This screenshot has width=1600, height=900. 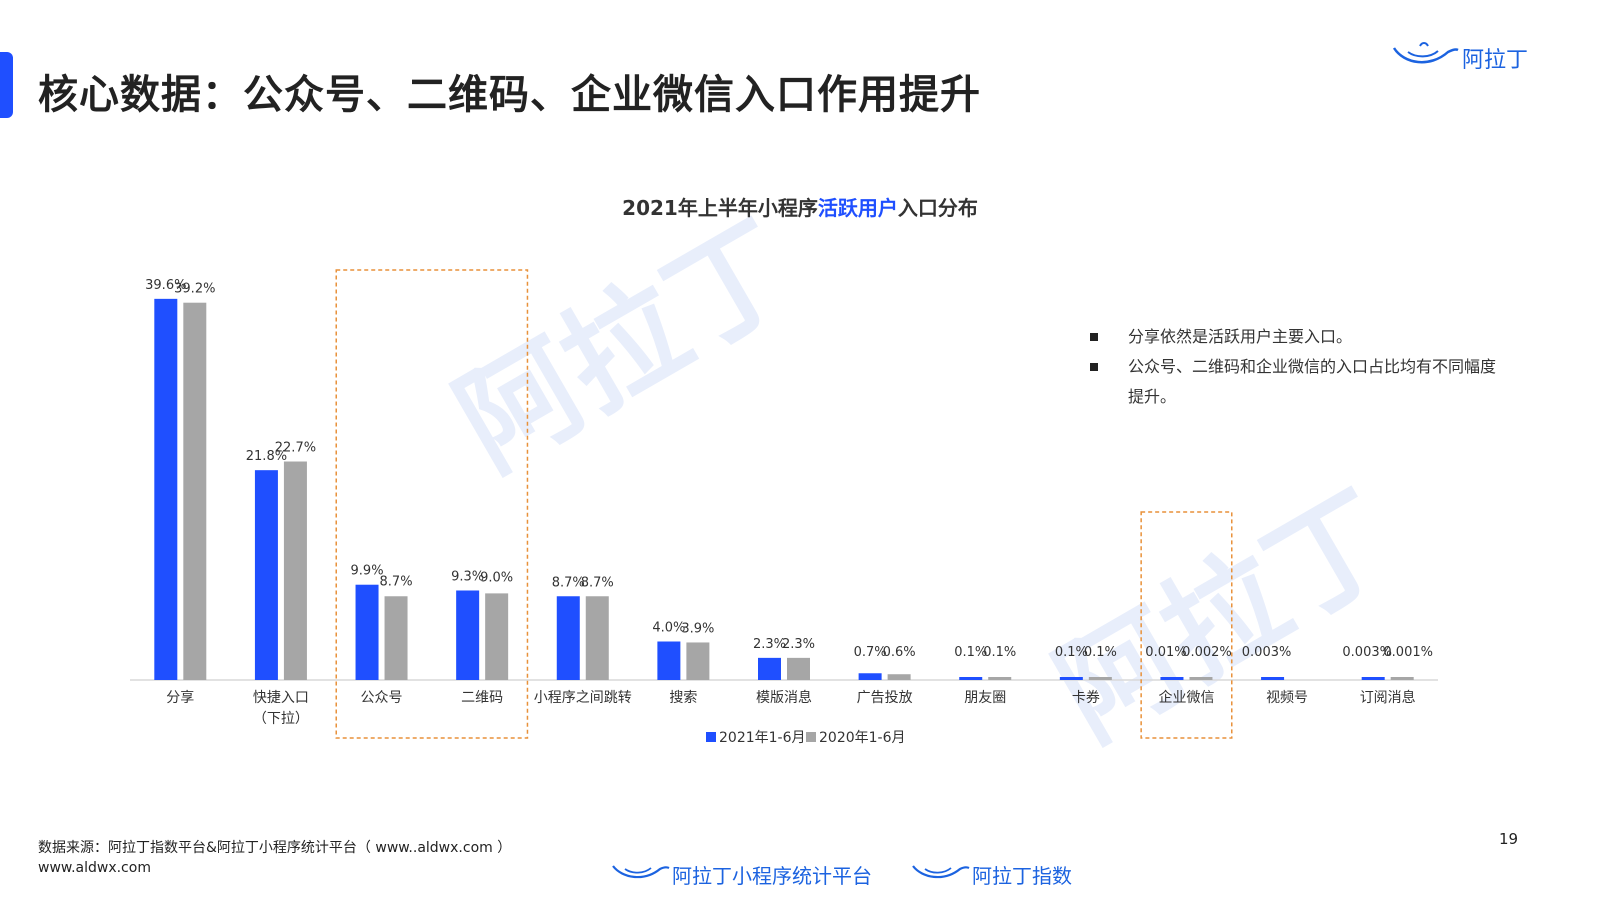 What do you see at coordinates (1186, 697) in the screenshot?
I see `x-tick-label: 企业微信` at bounding box center [1186, 697].